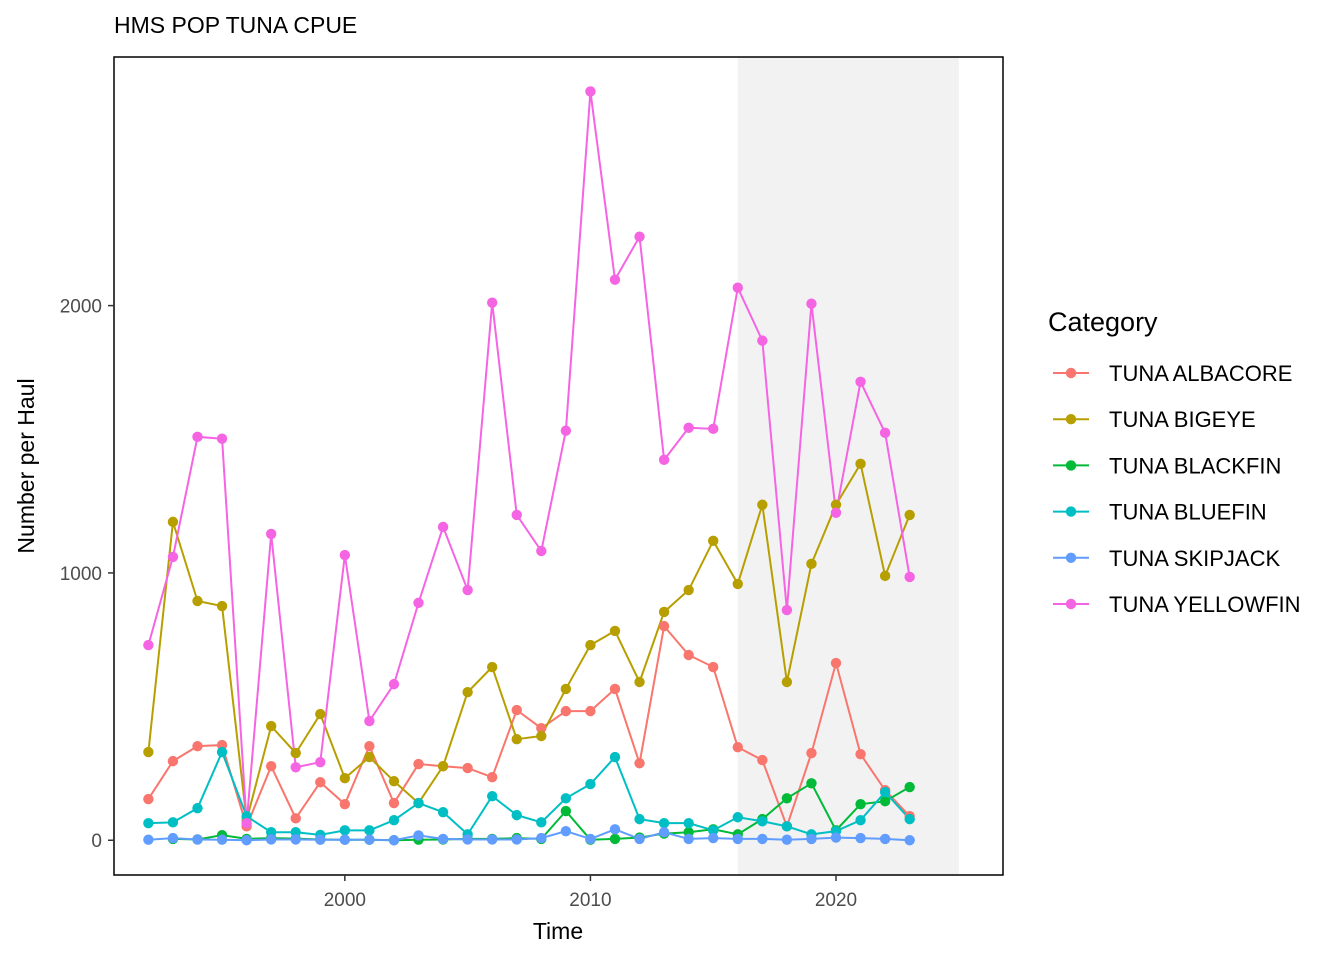  I want to click on chart-title: HMS POP TUNA CPUE, so click(235, 25).